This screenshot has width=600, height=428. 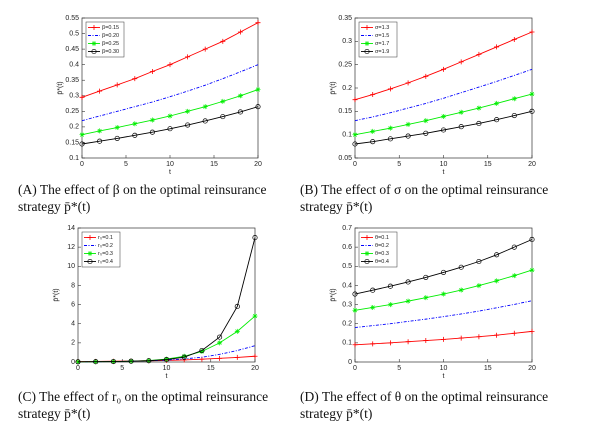 What do you see at coordinates (382, 36) in the screenshot?
I see `legend-label: σ=1.5` at bounding box center [382, 36].